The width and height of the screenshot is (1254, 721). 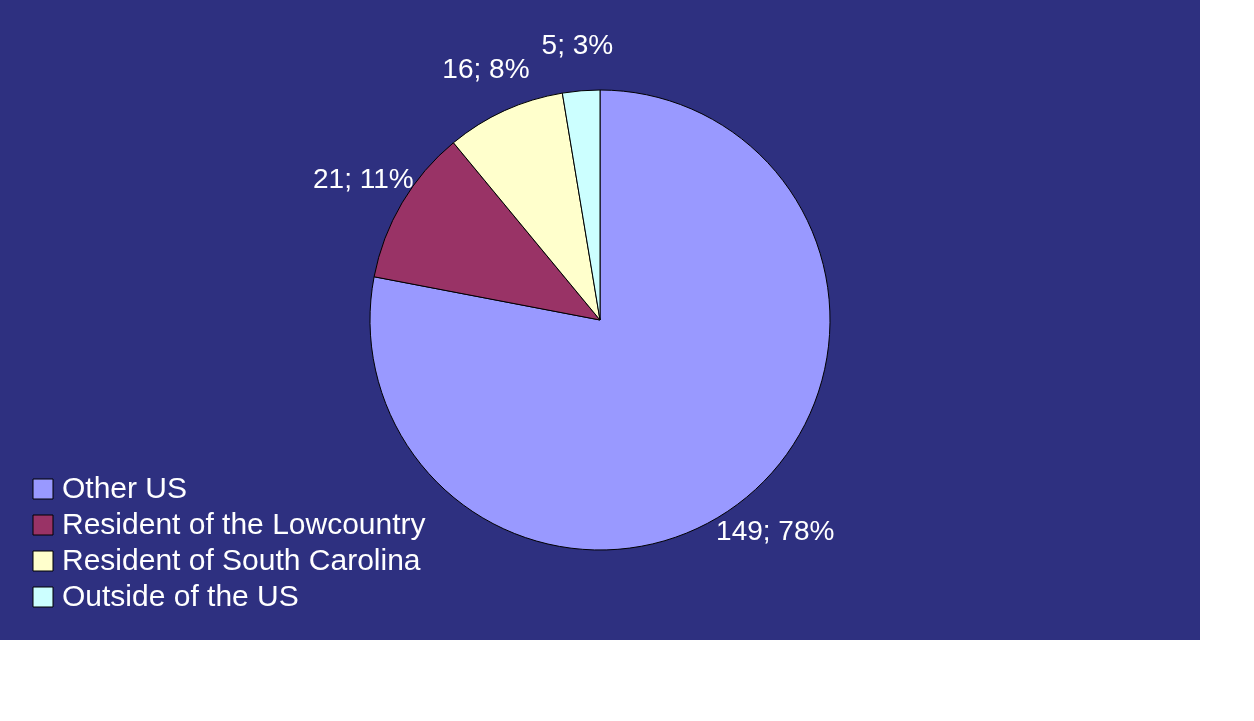 I want to click on data-label: 5; 3%, so click(x=577, y=44).